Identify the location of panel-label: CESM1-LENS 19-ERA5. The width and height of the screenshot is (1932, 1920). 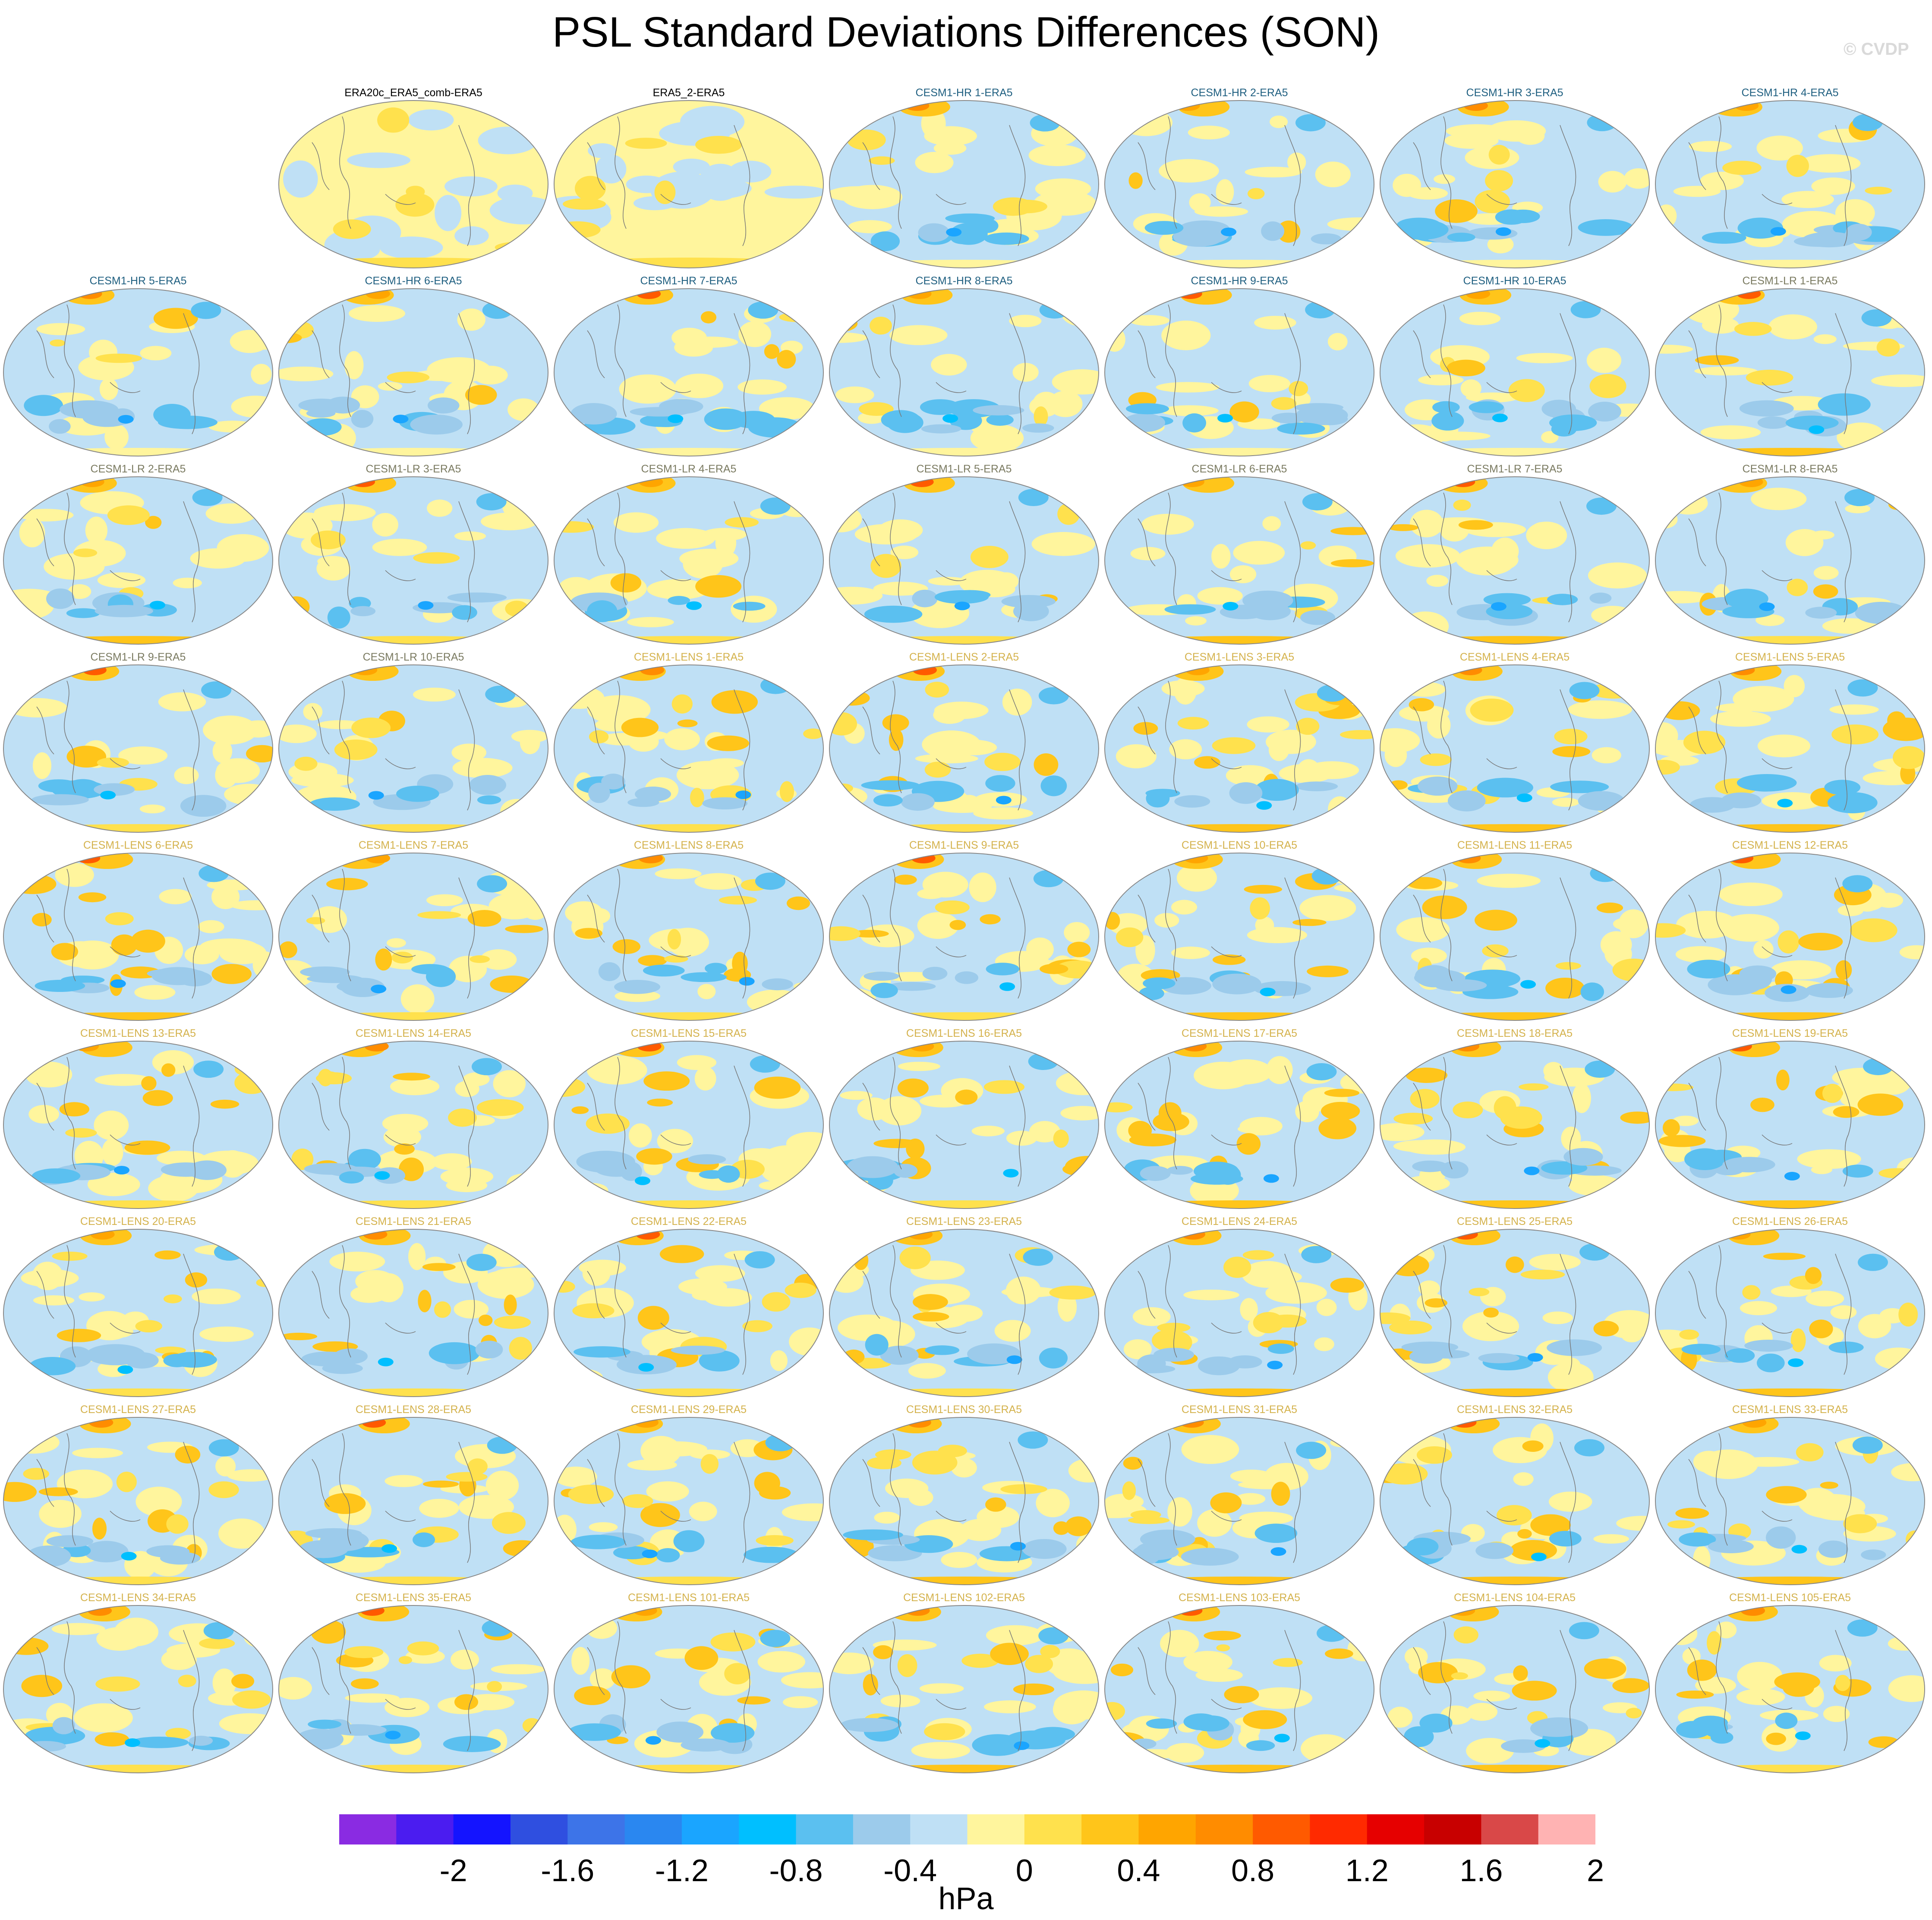
(1790, 1033).